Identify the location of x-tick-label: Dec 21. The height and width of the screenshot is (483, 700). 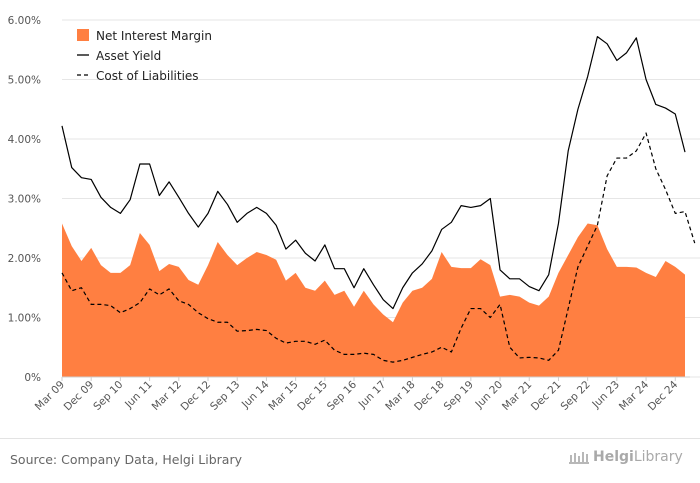
(546, 396).